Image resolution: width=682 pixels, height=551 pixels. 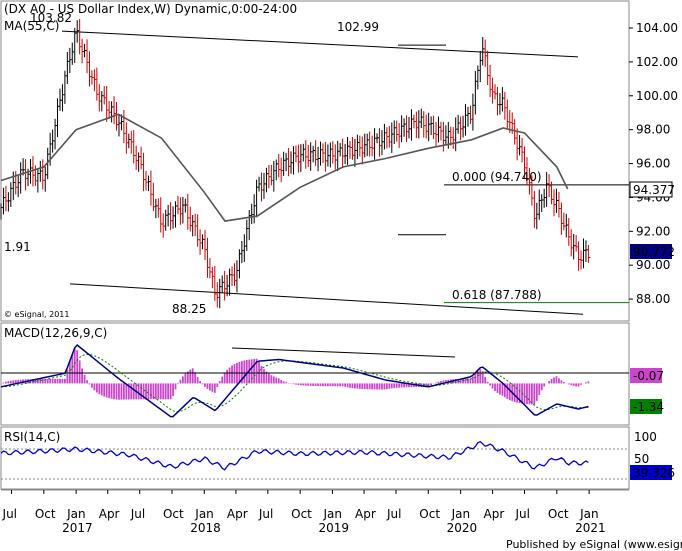 I want to click on macd-divergence-line, so click(x=343, y=352).